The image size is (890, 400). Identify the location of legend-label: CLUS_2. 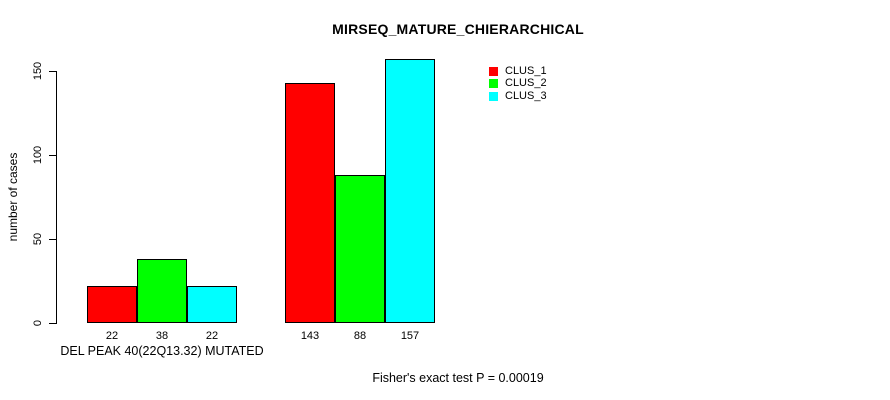
(526, 83).